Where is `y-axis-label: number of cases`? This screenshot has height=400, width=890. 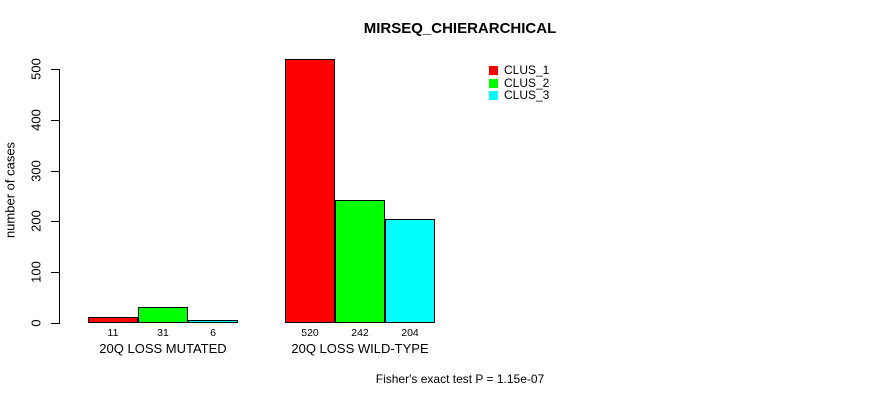 y-axis-label: number of cases is located at coordinates (10, 190).